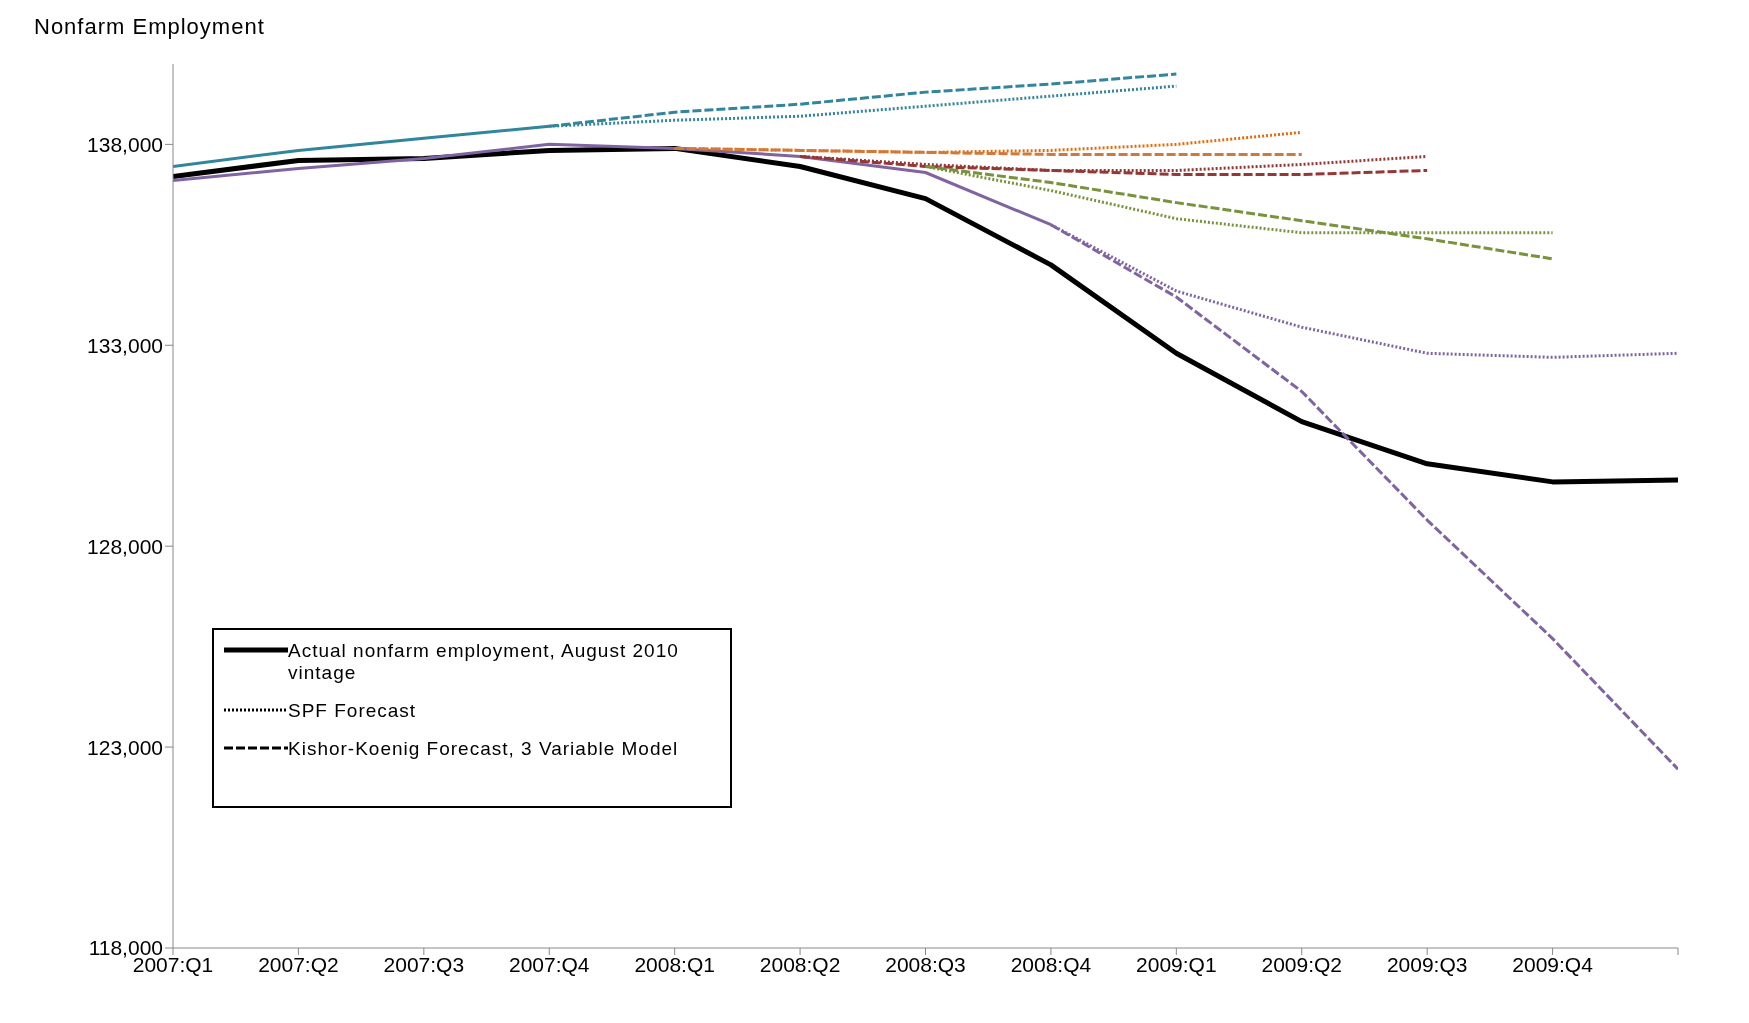 This screenshot has height=1023, width=1749. Describe the element at coordinates (484, 662) in the screenshot. I see `legend-label: Actual nonfarm employment, August 2010 vintage` at that location.